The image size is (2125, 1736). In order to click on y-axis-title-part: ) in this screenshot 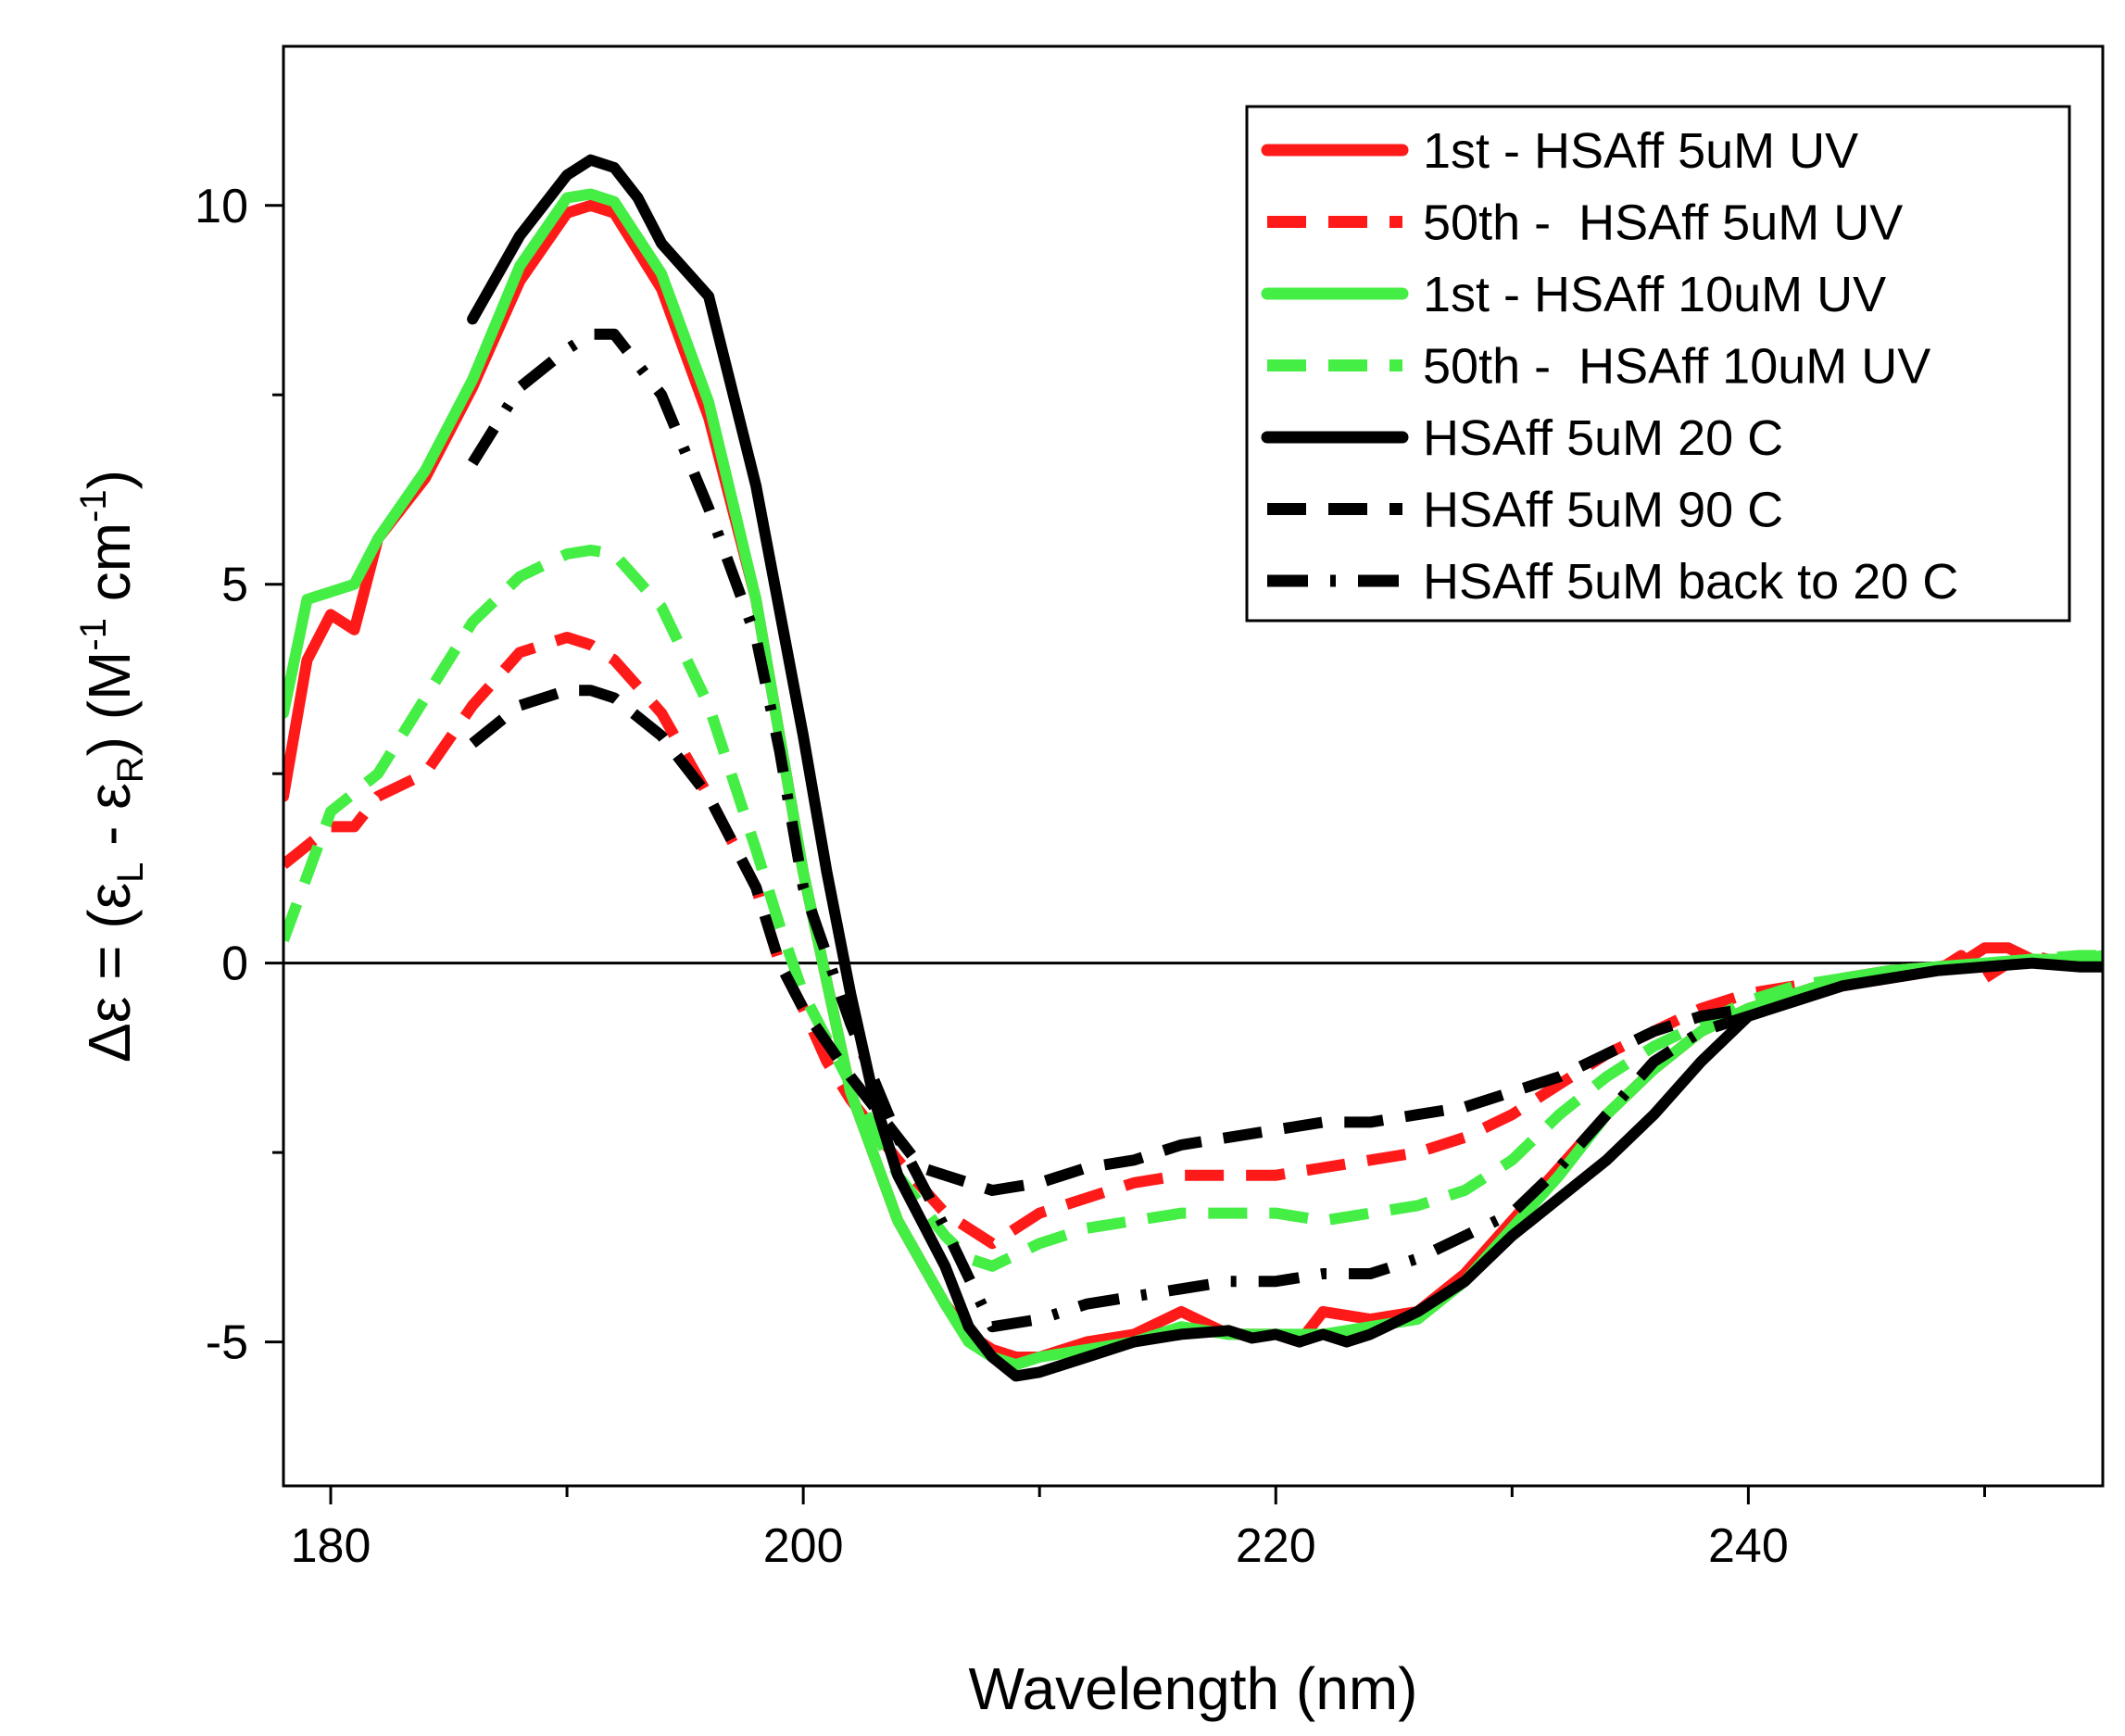, I will do `click(109, 479)`.